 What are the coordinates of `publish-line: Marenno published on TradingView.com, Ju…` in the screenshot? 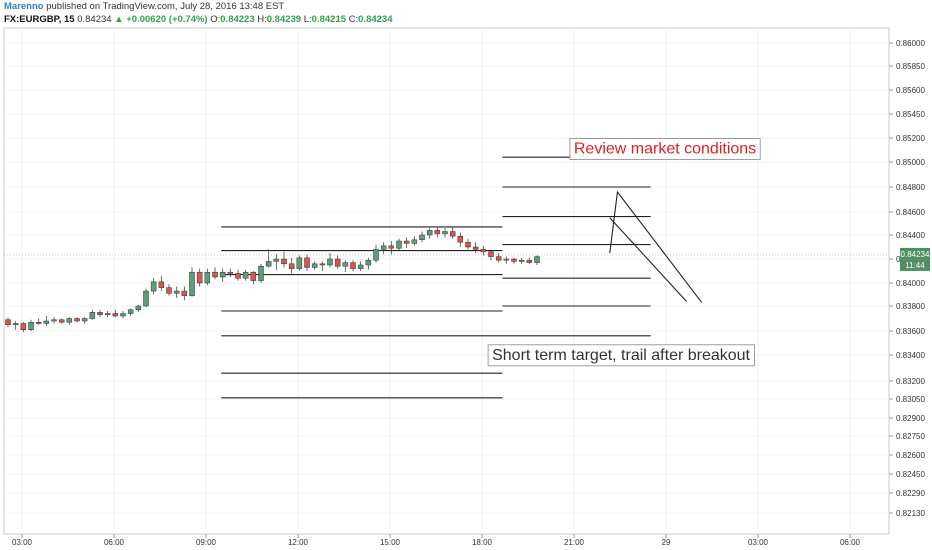 It's located at (198, 6).